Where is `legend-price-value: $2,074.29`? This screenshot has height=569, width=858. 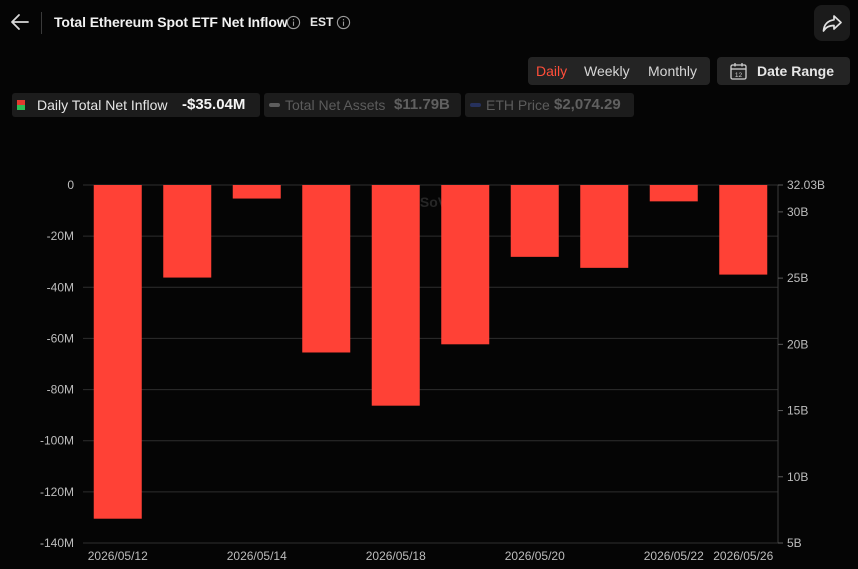
legend-price-value: $2,074.29 is located at coordinates (587, 104).